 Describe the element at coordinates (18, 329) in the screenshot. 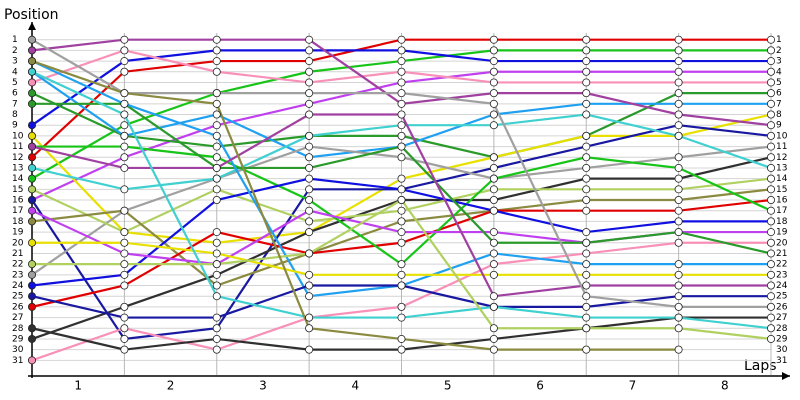

I see `y-tick-label: 28` at that location.